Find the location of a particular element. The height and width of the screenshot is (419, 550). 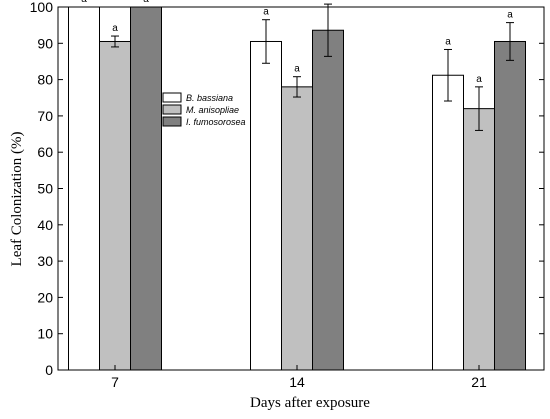

legend-label: M. anisopliae is located at coordinates (212, 110).